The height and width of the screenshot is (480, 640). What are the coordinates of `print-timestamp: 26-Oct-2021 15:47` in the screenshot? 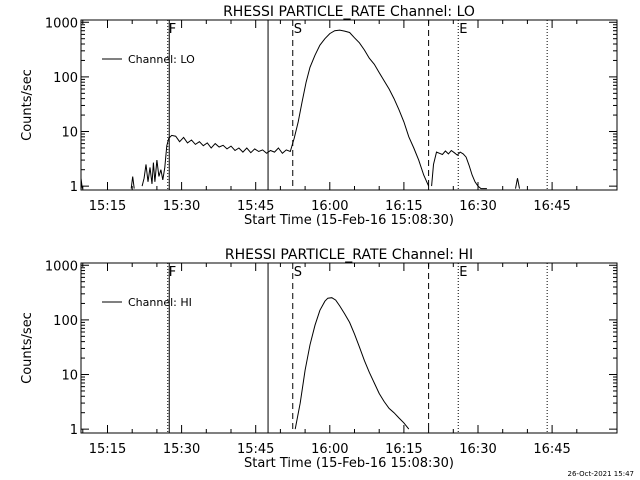 It's located at (600, 474).